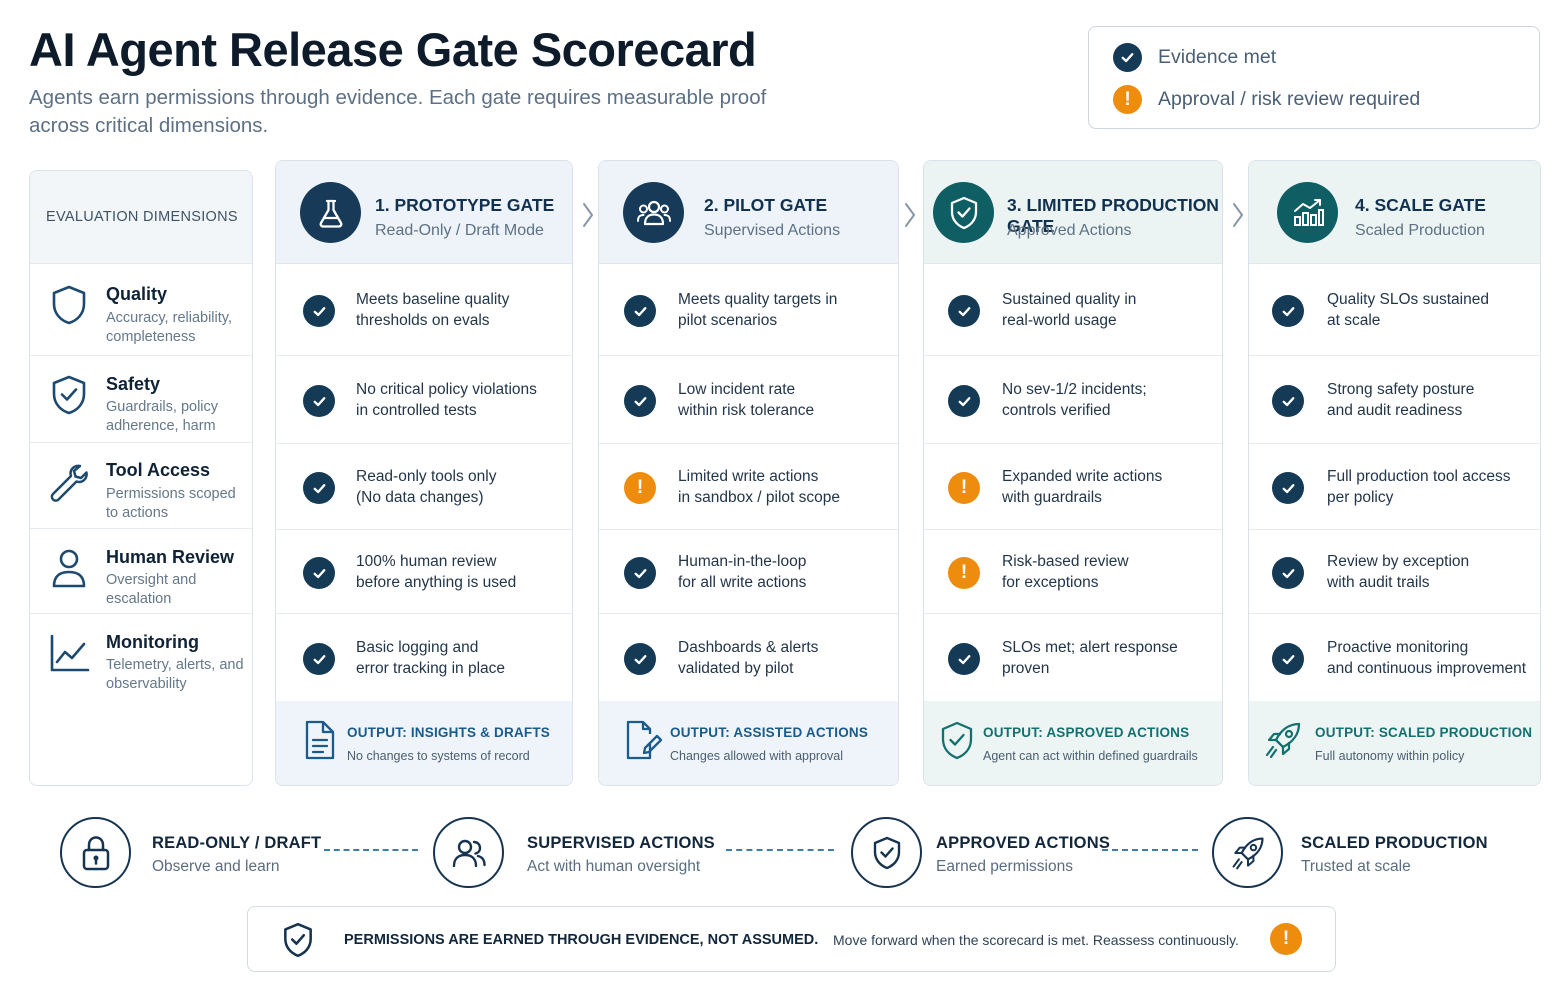 The height and width of the screenshot is (1003, 1568). I want to click on criterion-line: No critical policy violations, so click(446, 389).